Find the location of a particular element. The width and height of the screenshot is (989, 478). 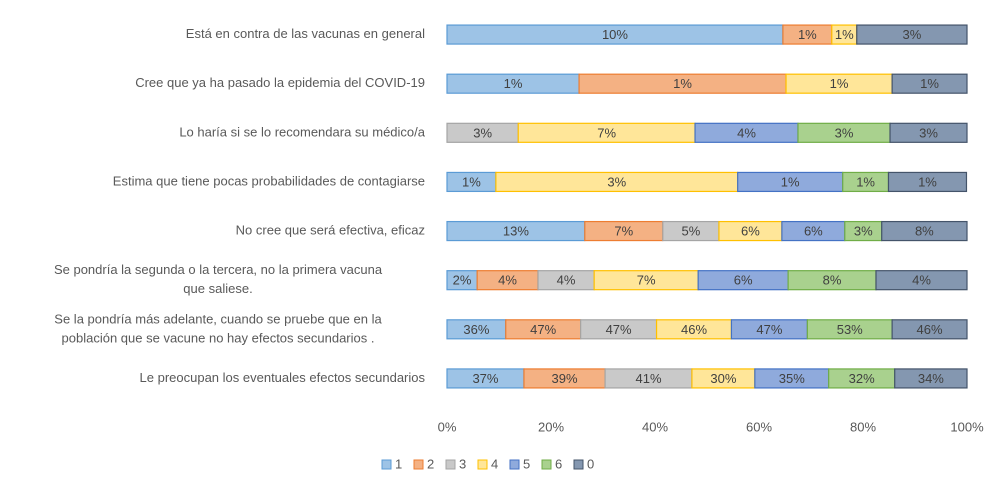

segment-label: 53% is located at coordinates (850, 329).